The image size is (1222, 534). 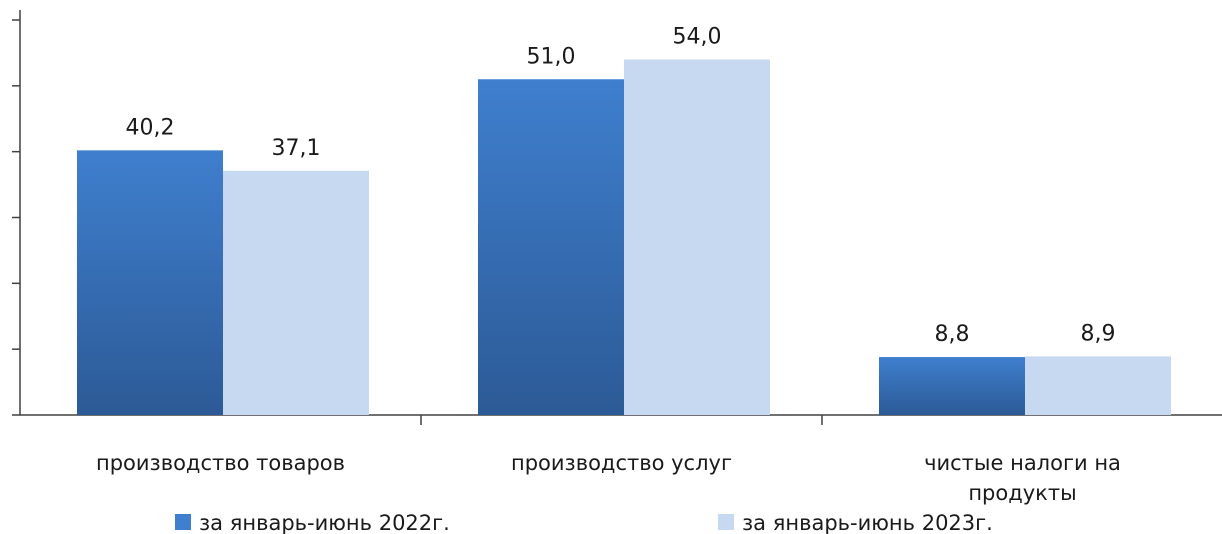 What do you see at coordinates (621, 463) in the screenshot?
I see `category-label: производство услуг` at bounding box center [621, 463].